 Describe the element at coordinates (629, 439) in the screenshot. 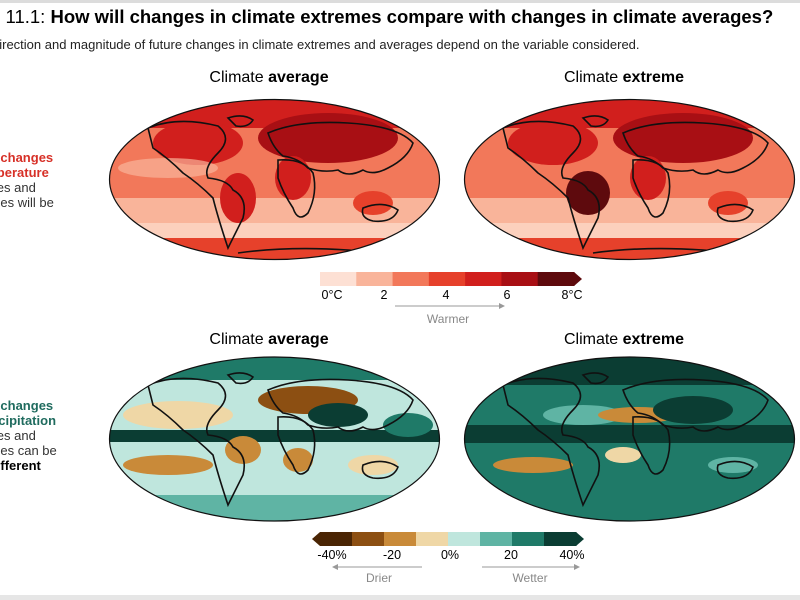

I see `precipitation-extreme-map` at that location.